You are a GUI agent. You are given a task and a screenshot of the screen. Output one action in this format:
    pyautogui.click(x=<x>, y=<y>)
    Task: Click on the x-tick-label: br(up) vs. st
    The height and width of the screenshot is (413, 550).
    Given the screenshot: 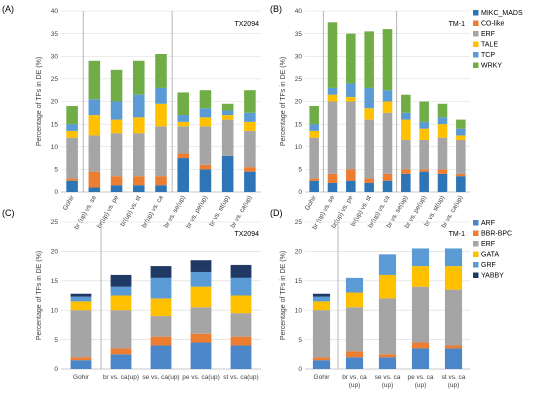 What is the action you would take?
    pyautogui.click(x=130, y=210)
    